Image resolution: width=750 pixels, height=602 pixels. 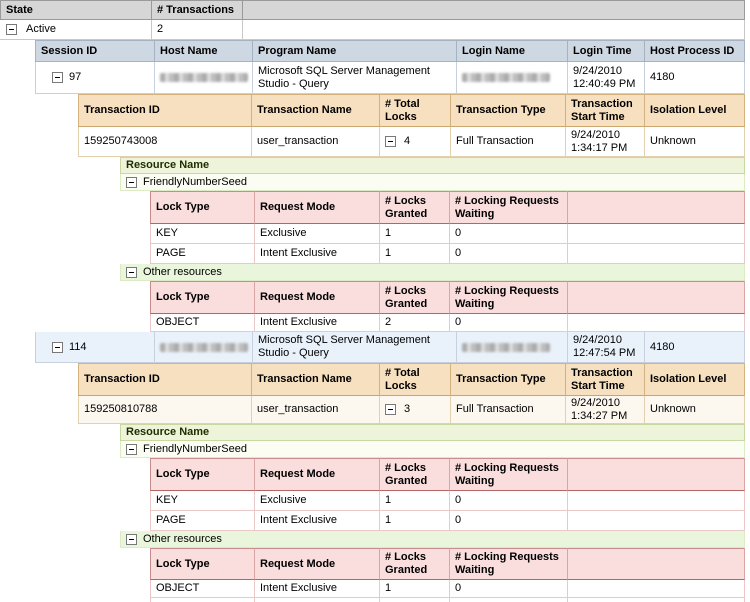 I want to click on state-column-label: State, so click(x=19, y=9).